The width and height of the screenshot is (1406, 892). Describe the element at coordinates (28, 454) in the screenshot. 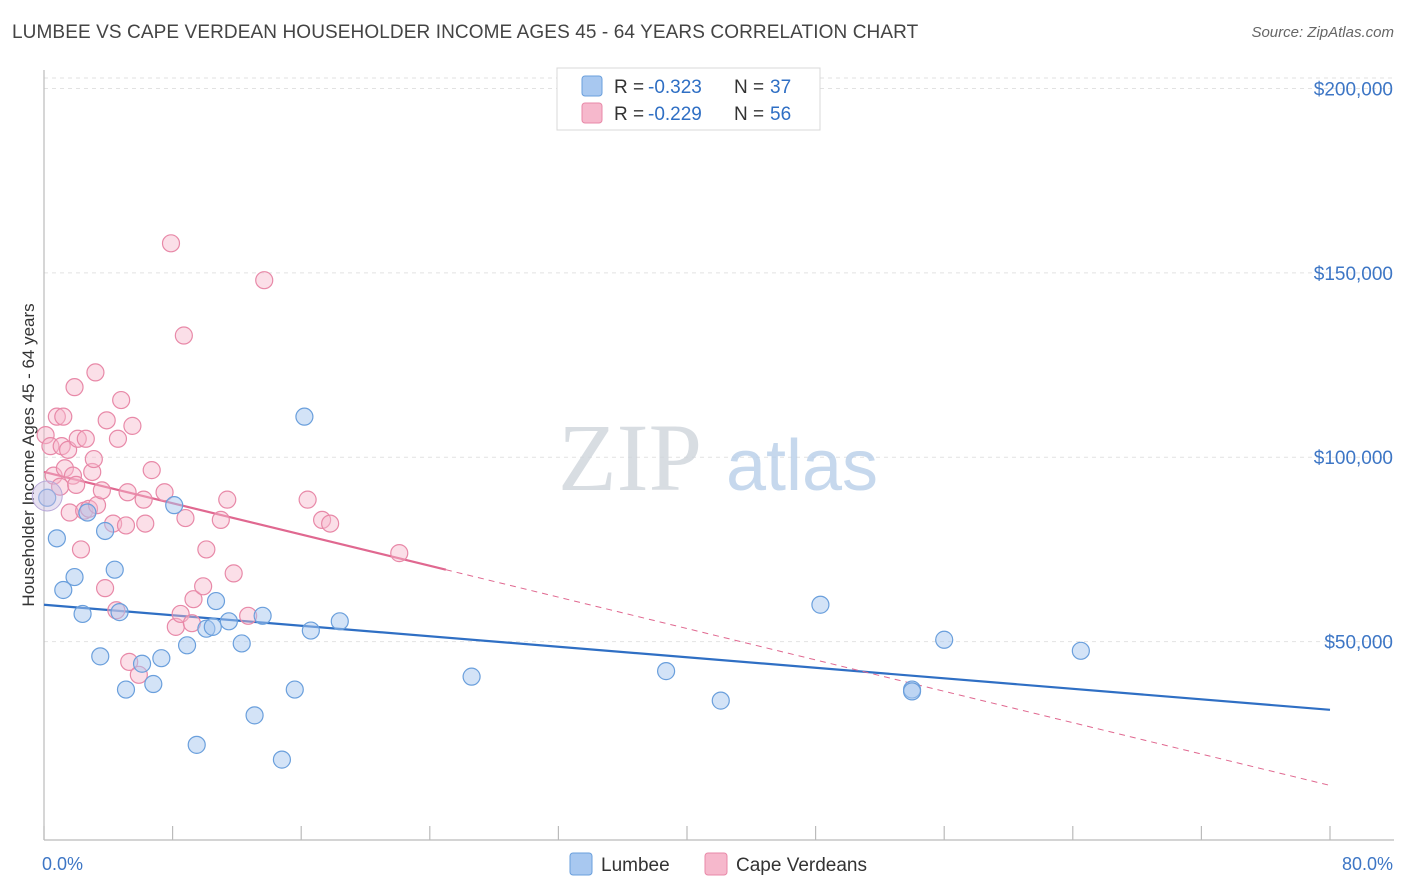

I see `y-axis-title: Householder Income Ages 45 - 64 years` at that location.